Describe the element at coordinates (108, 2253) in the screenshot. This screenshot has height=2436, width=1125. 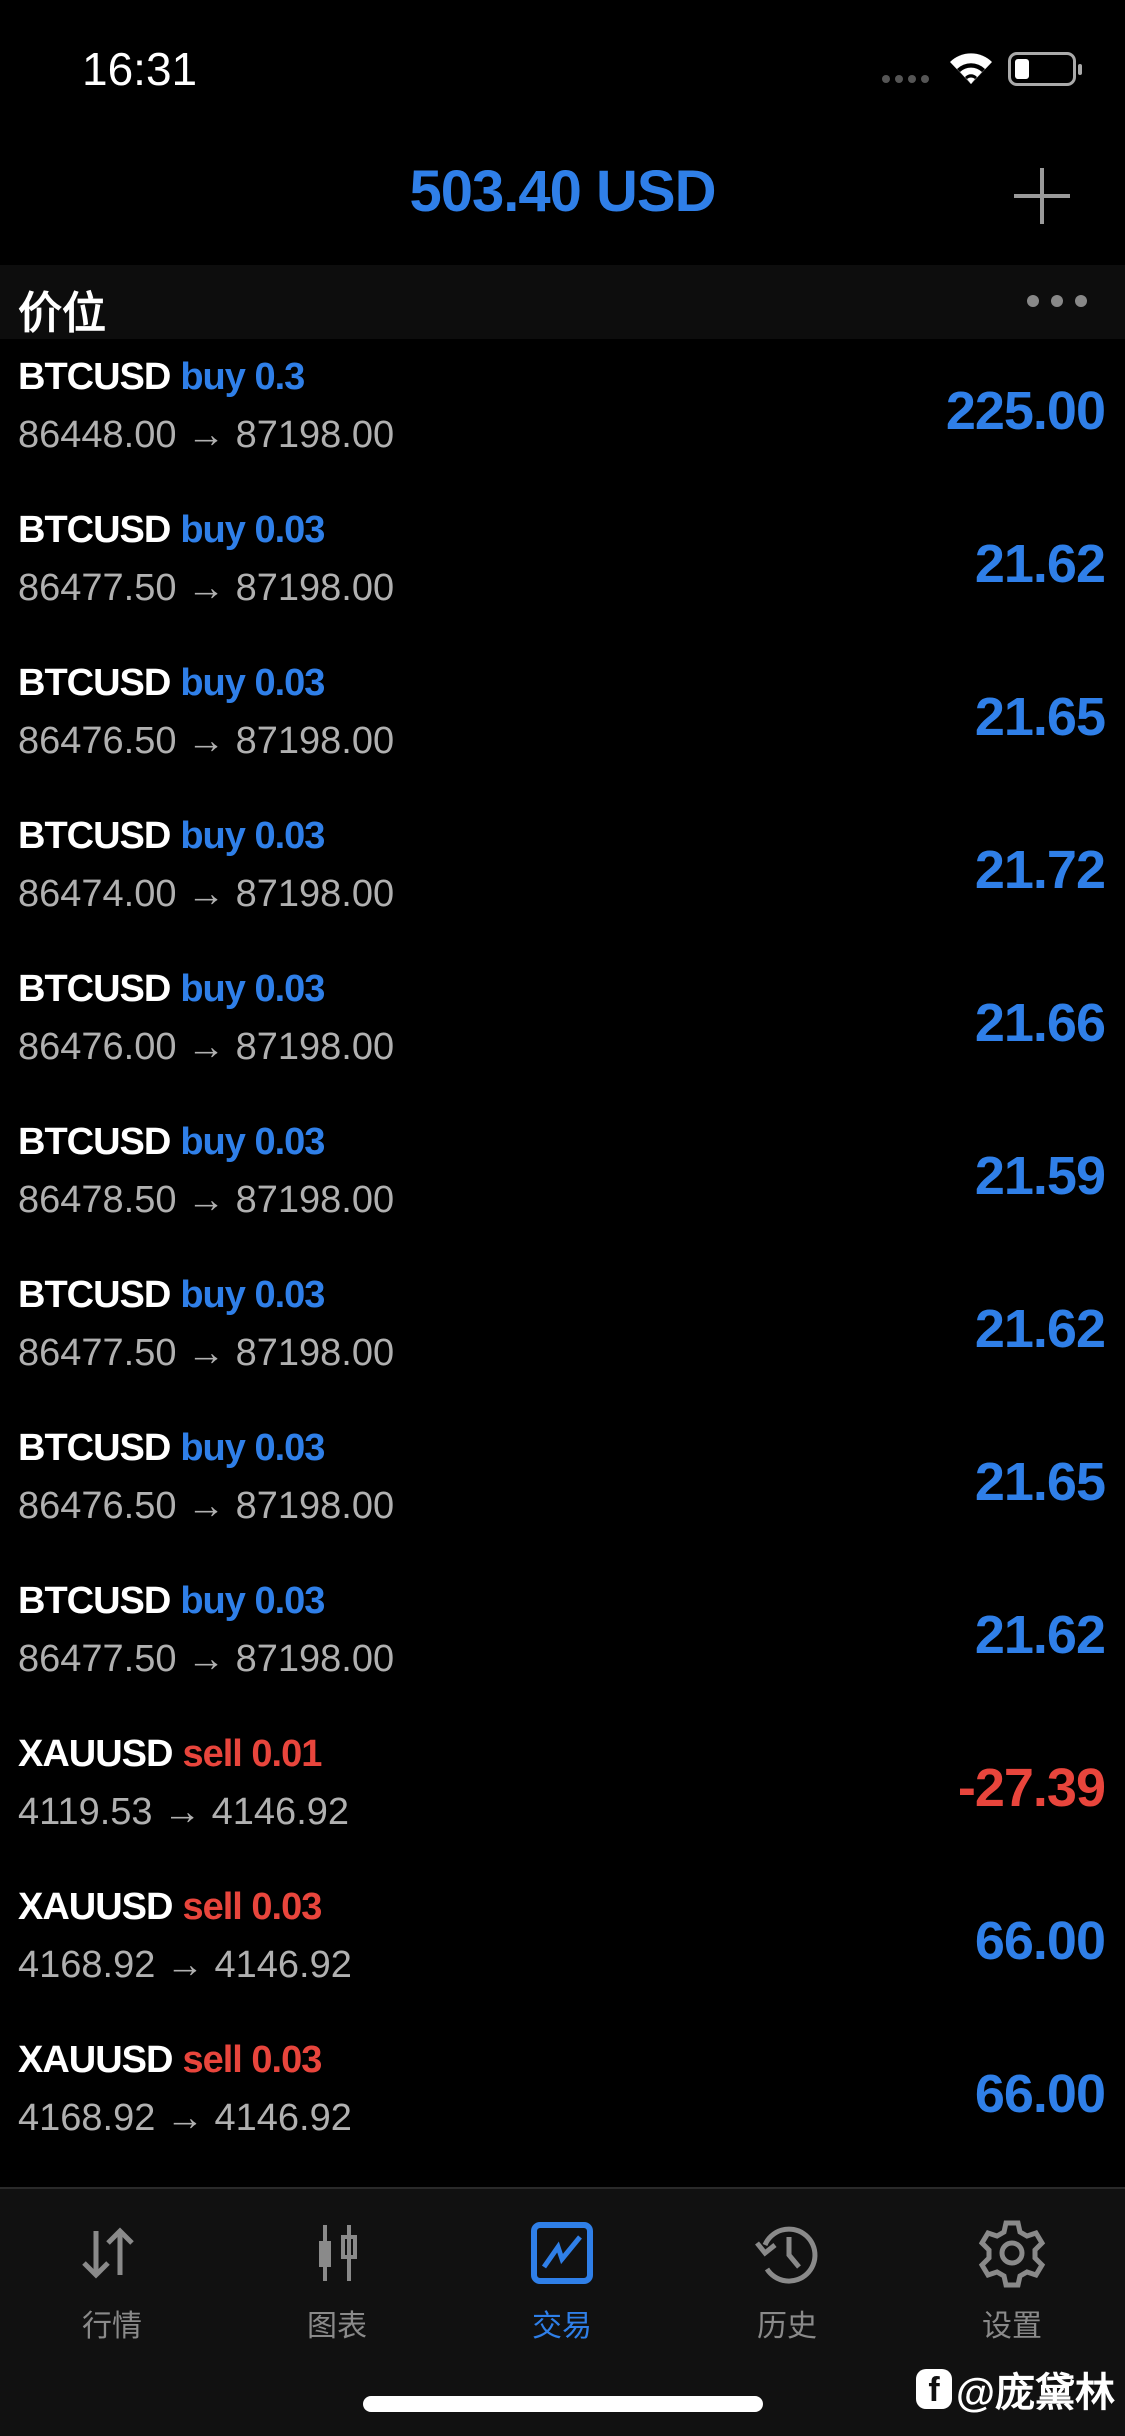
I see `quotes-arrows-icon` at that location.